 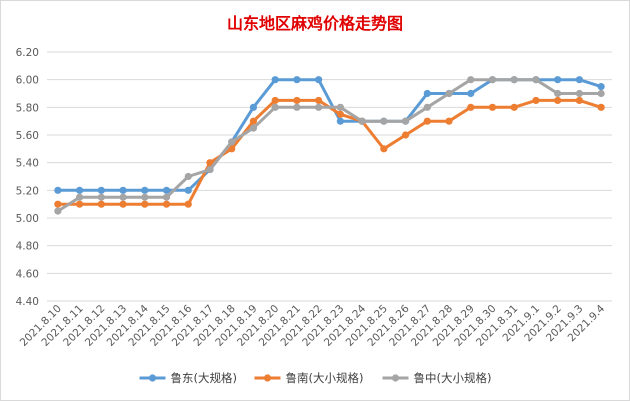 What do you see at coordinates (27, 302) in the screenshot?
I see `y-tick-label: 4.40` at bounding box center [27, 302].